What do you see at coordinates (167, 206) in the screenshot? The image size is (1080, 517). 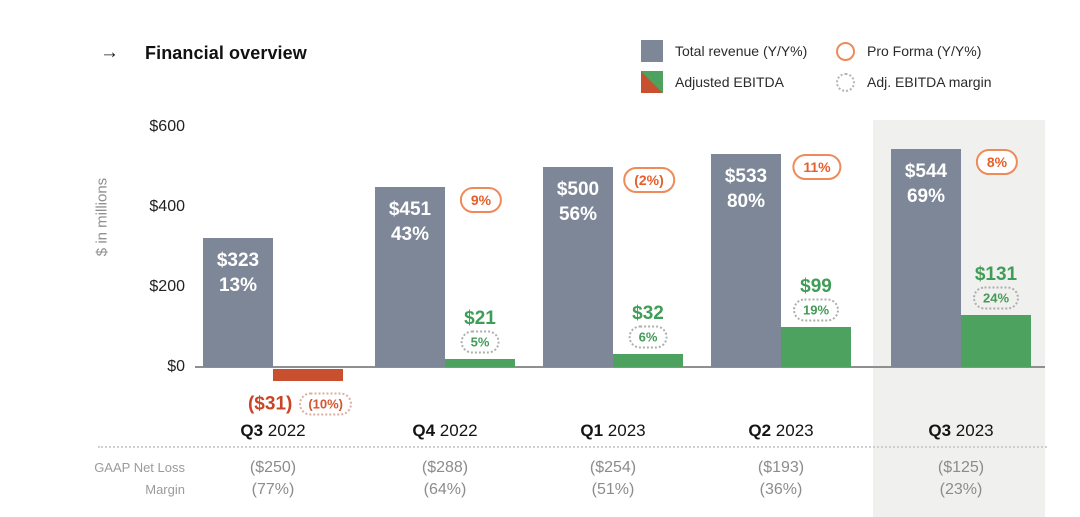 I see `y-axis-tick-label: $400` at bounding box center [167, 206].